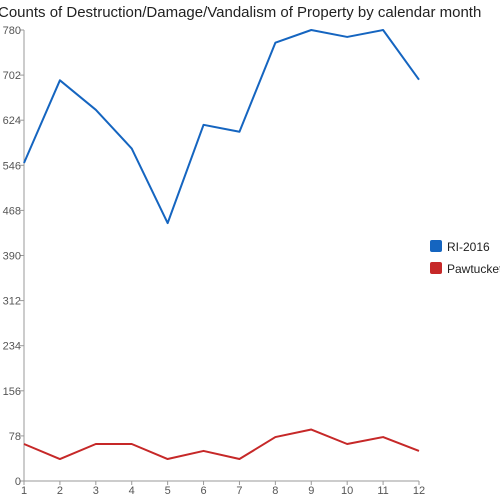 The height and width of the screenshot is (500, 500). I want to click on x-tick-label: 12, so click(419, 491).